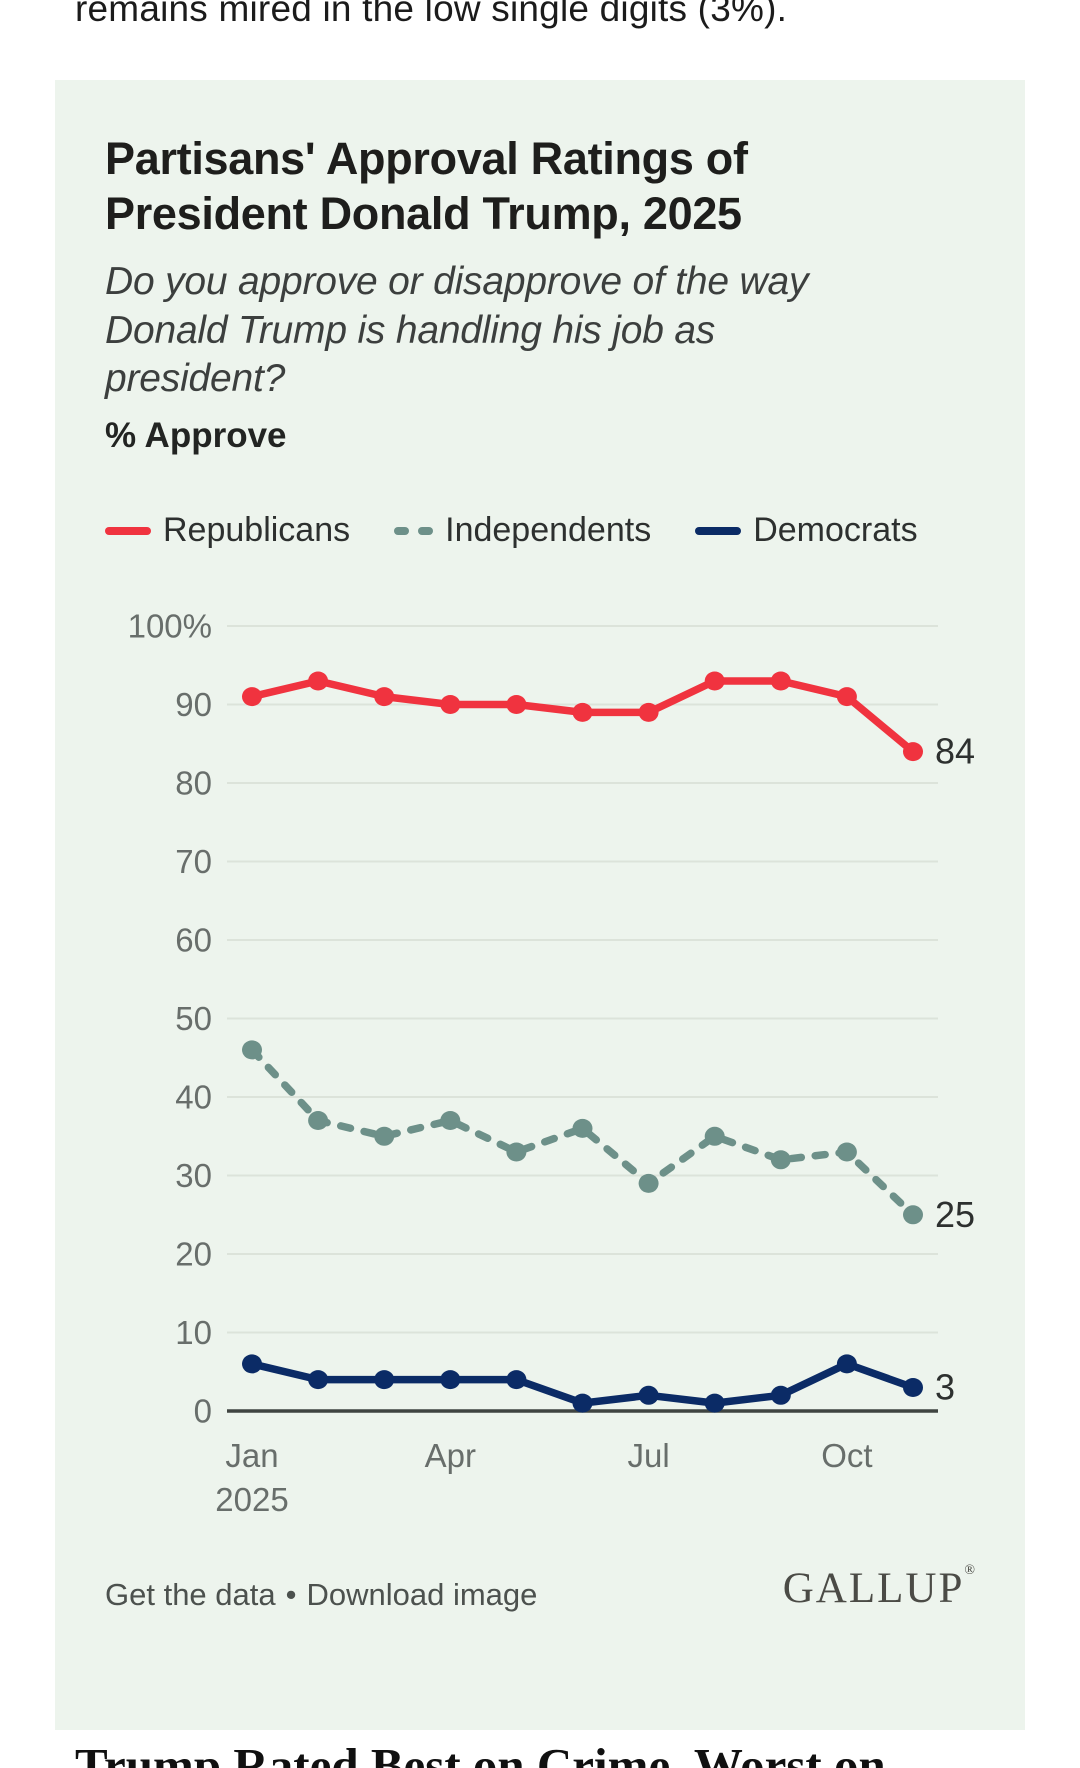  I want to click on legend-label-republicans: Republicans, so click(257, 530).